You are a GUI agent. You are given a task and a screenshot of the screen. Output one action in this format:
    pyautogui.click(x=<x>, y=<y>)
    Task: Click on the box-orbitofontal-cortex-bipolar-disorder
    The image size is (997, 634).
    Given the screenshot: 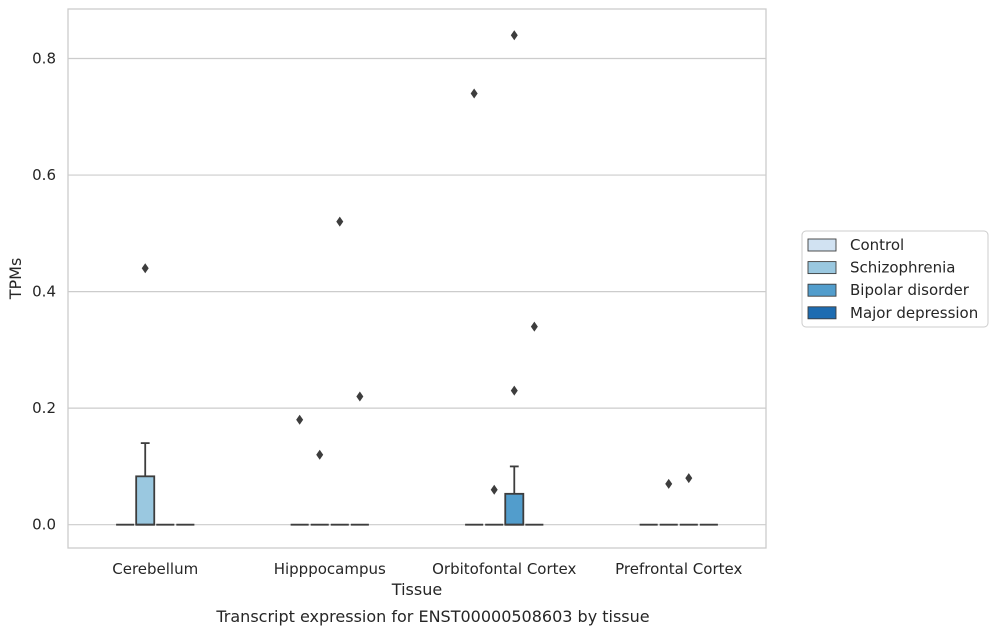 What is the action you would take?
    pyautogui.click(x=514, y=495)
    